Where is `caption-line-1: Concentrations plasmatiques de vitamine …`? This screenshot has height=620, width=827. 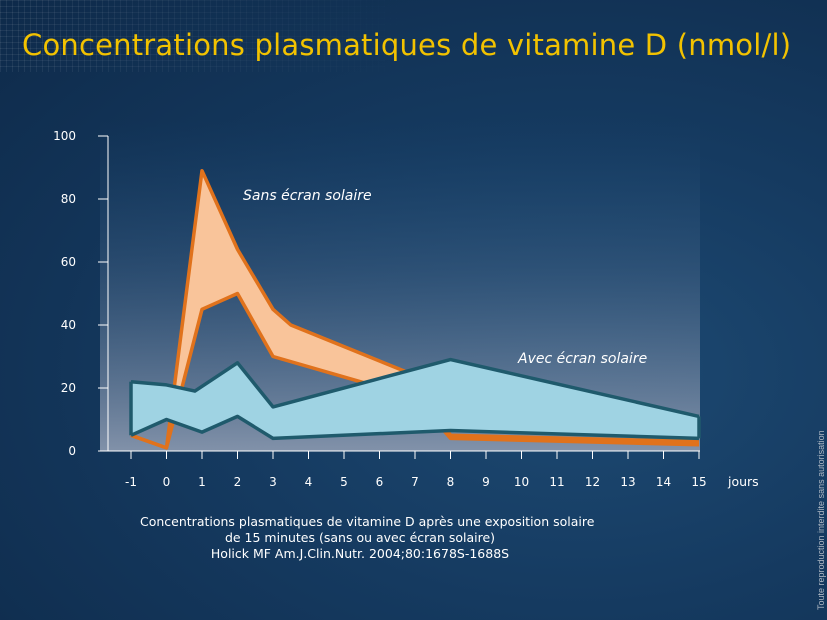
caption-line-1: Concentrations plasmatiques de vitamine … is located at coordinates (367, 521).